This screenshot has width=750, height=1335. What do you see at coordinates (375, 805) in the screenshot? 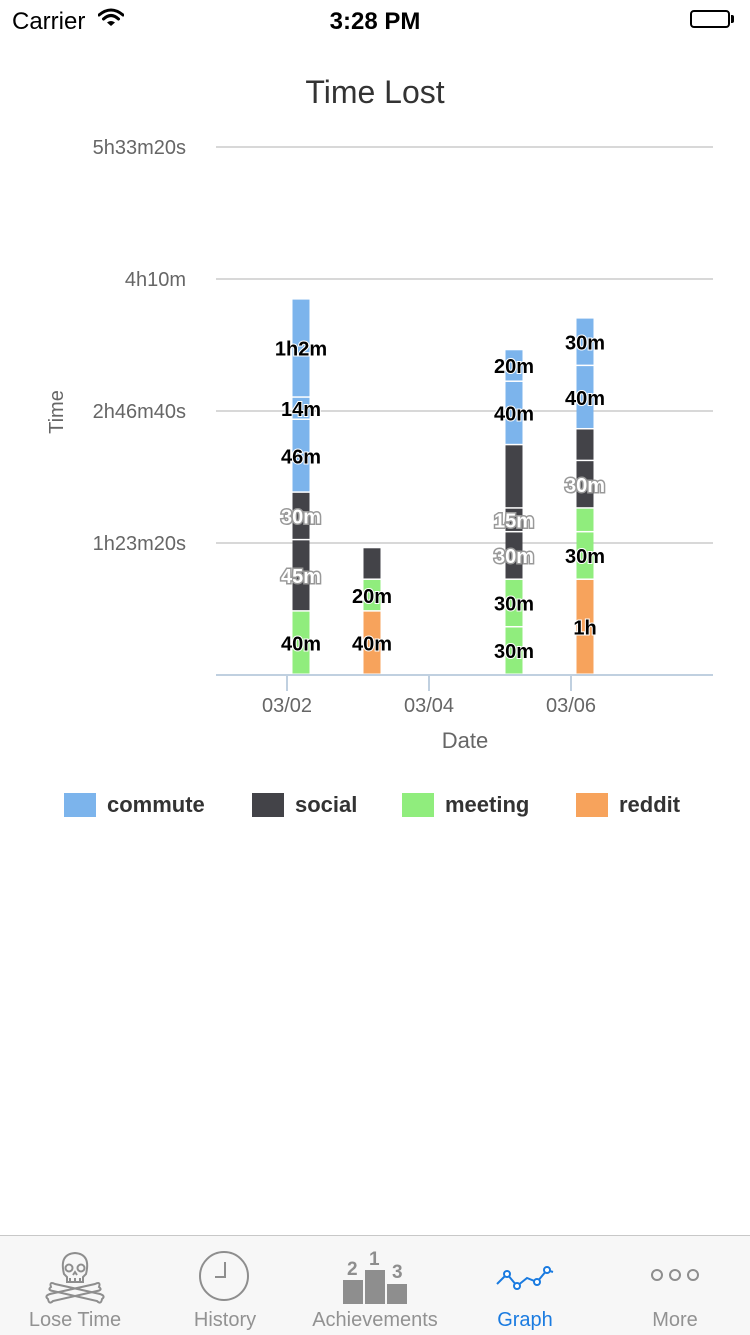
I see `chart-legend: commute social meeting reddit` at bounding box center [375, 805].